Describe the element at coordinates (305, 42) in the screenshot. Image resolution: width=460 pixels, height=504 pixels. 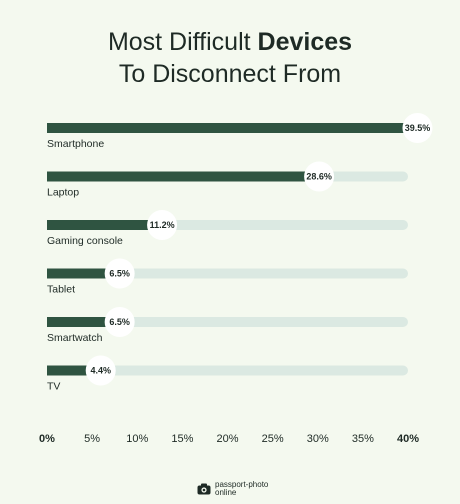
I see `title-bold: Devices` at that location.